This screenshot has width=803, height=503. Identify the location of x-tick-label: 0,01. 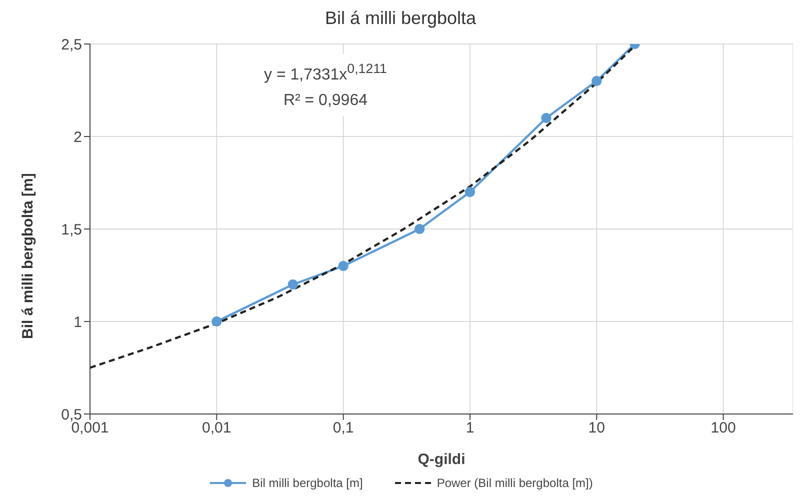
(217, 428).